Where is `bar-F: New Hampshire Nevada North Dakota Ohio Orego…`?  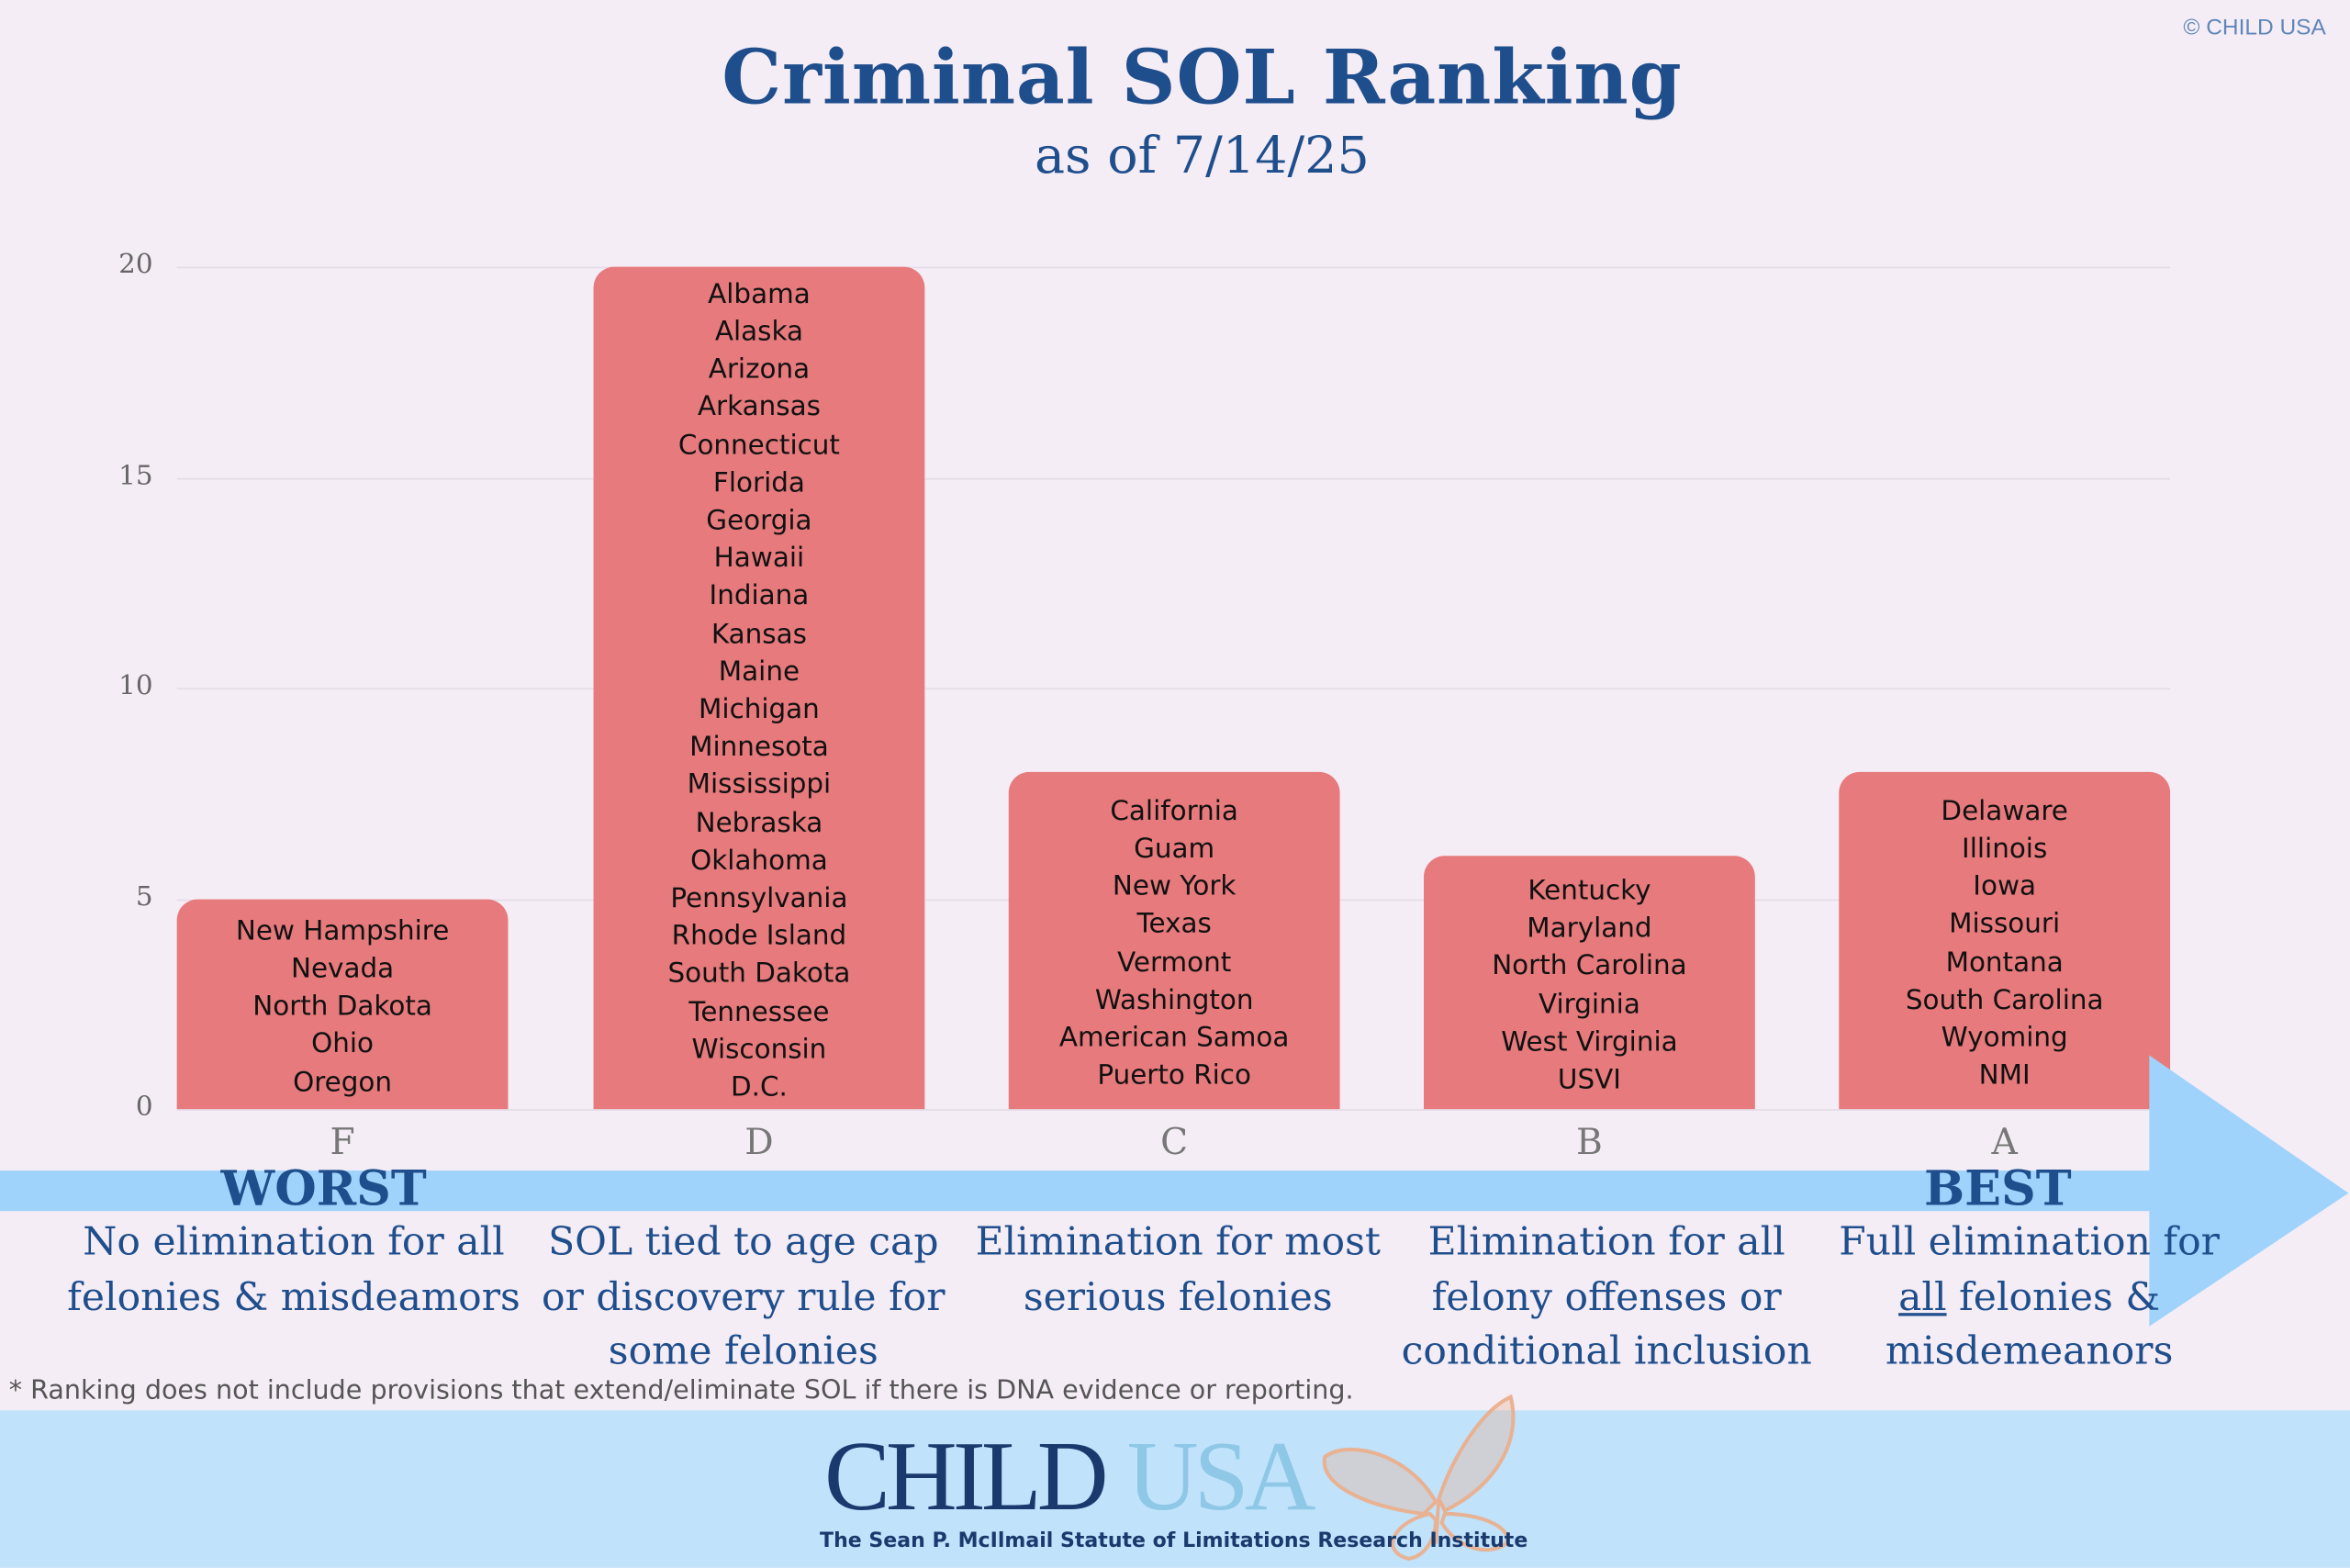 bar-F: New Hampshire Nevada North Dakota Ohio Orego… is located at coordinates (342, 1004).